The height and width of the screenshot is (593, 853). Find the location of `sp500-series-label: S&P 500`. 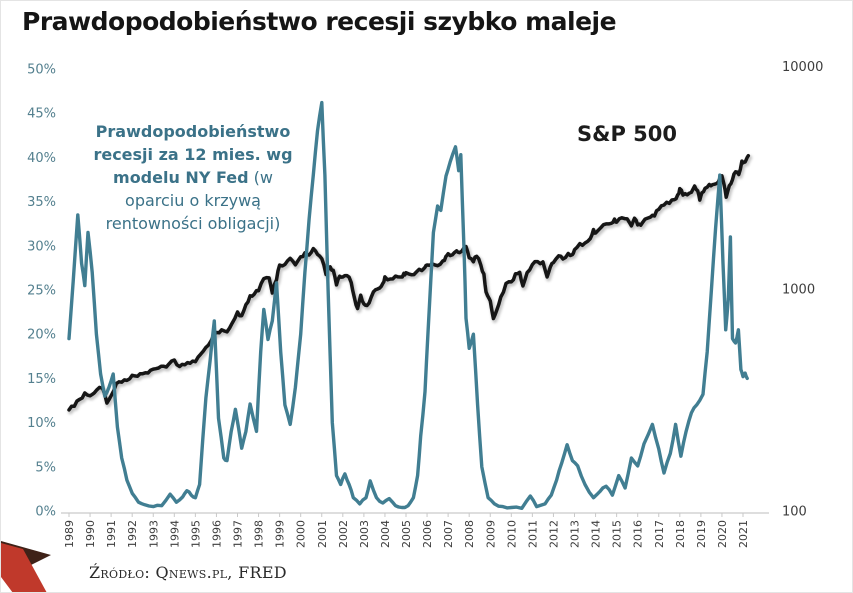

sp500-series-label: S&P 500 is located at coordinates (627, 134).